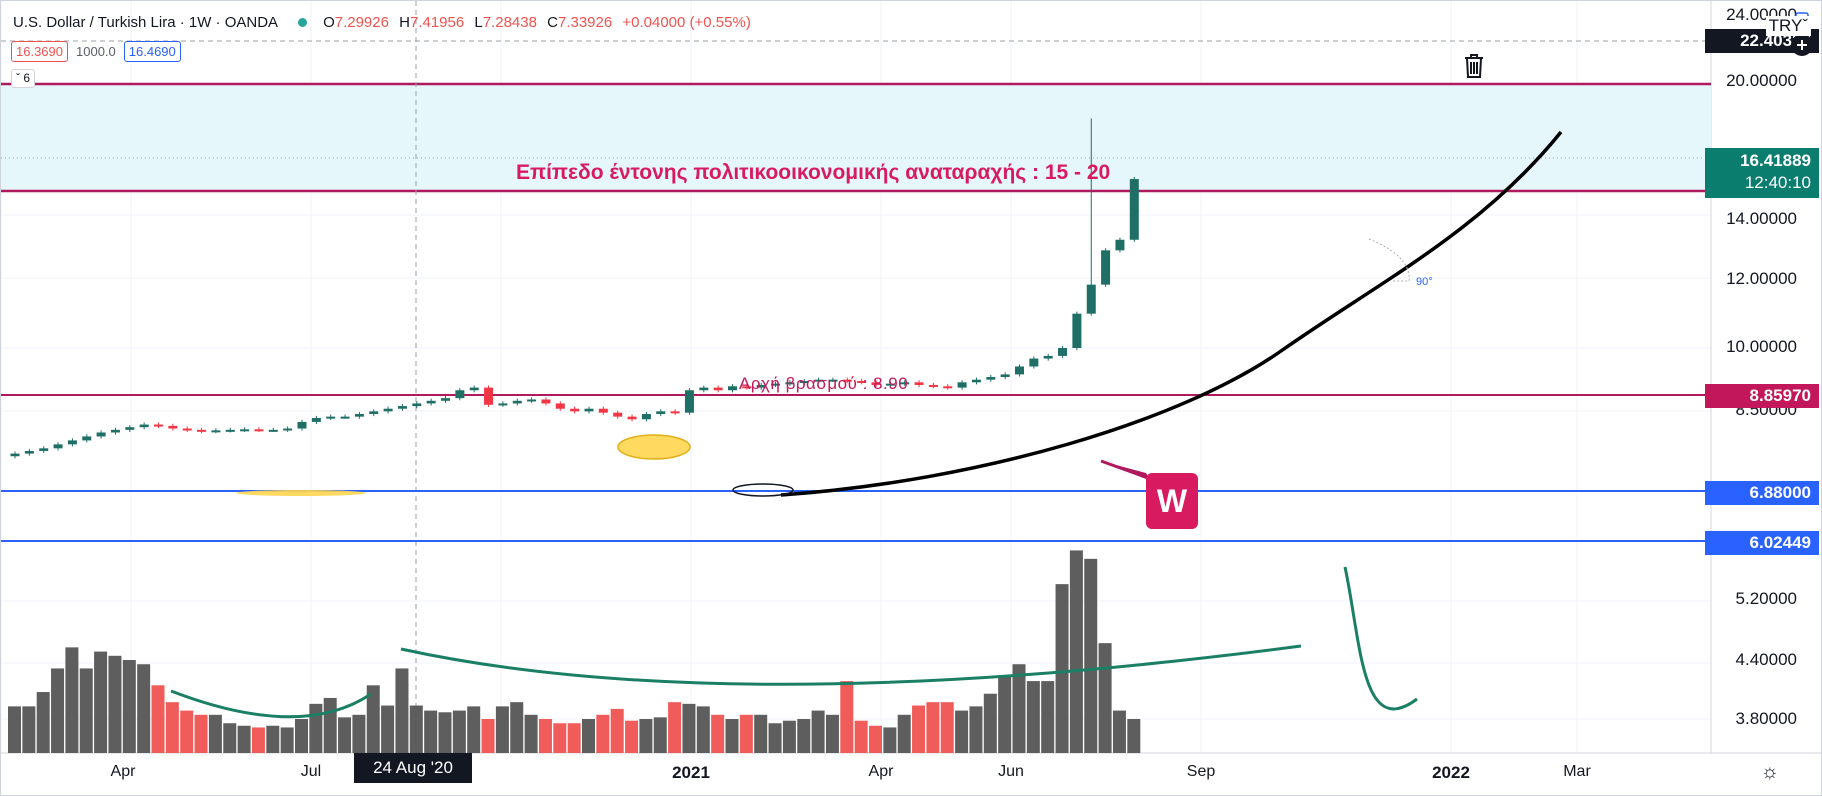 This screenshot has height=796, width=1822. What do you see at coordinates (654, 447) in the screenshot?
I see `highlight-ellipse` at bounding box center [654, 447].